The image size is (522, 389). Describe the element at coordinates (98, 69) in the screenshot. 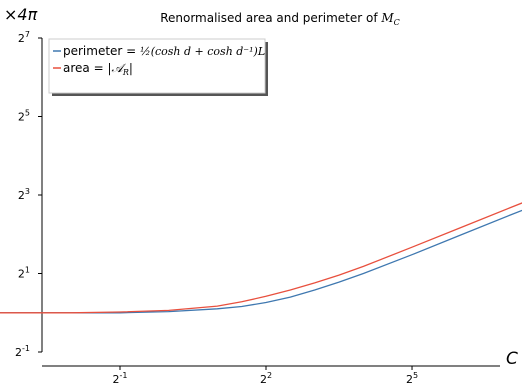

I see `legend-label-area: area = |𝒜R|` at that location.